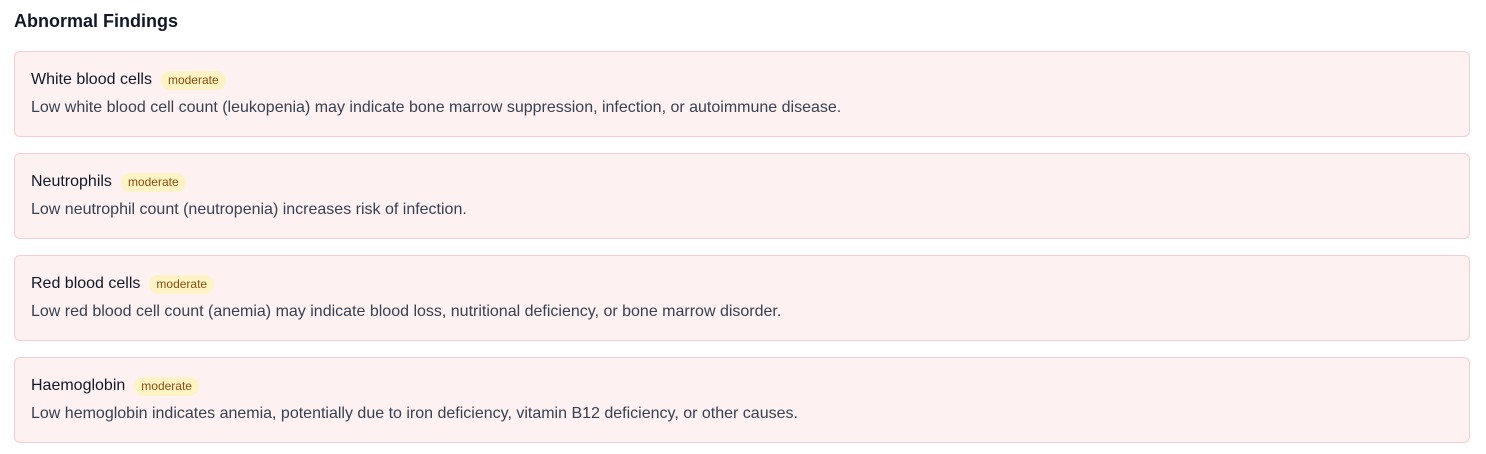 This screenshot has width=1486, height=454. I want to click on finding-name: White blood cells, so click(91, 79).